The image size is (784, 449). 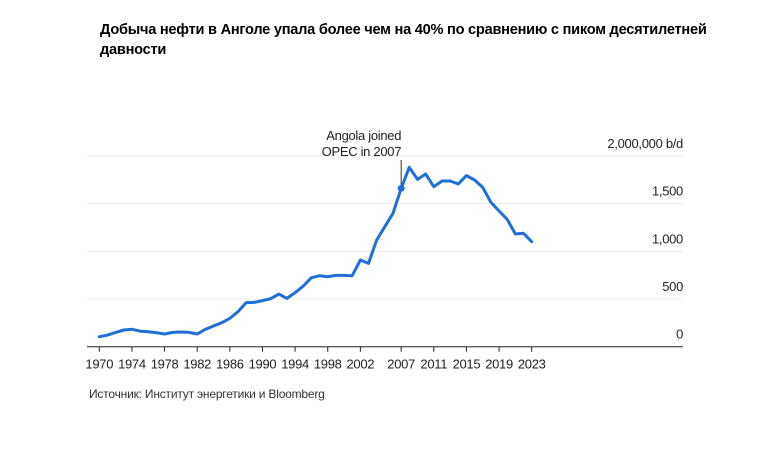 I want to click on annotation-text-line1: Angola joined, so click(x=363, y=135).